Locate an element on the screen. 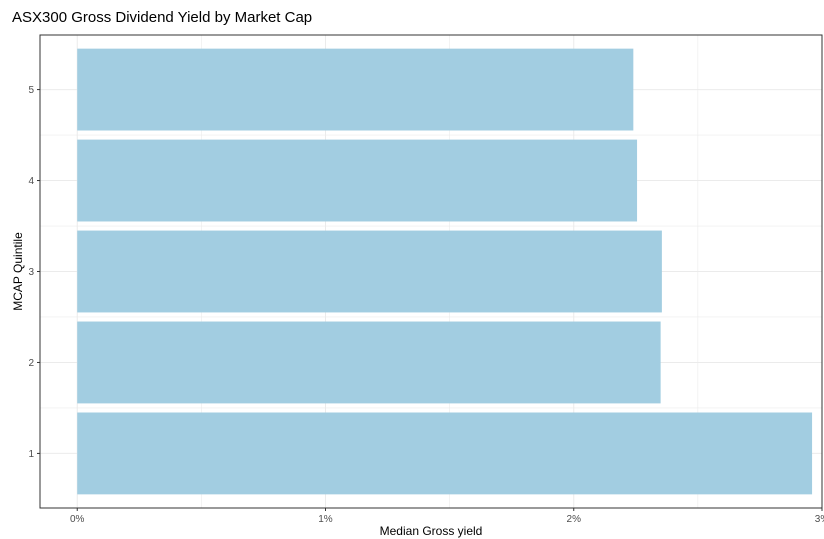 Image resolution: width=824 pixels, height=539 pixels. x-tick-label: 1% is located at coordinates (325, 519).